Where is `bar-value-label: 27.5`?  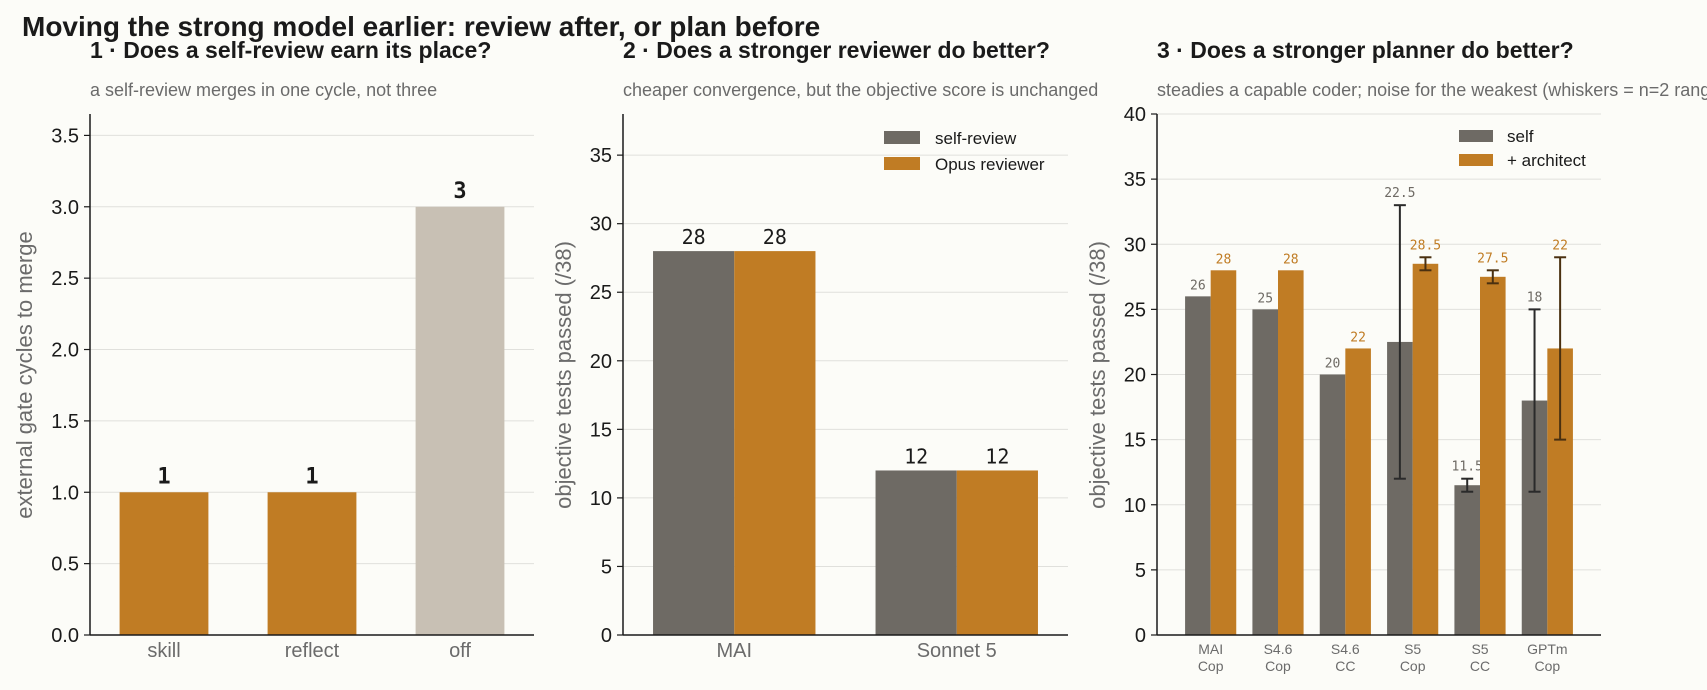 bar-value-label: 27.5 is located at coordinates (1492, 258).